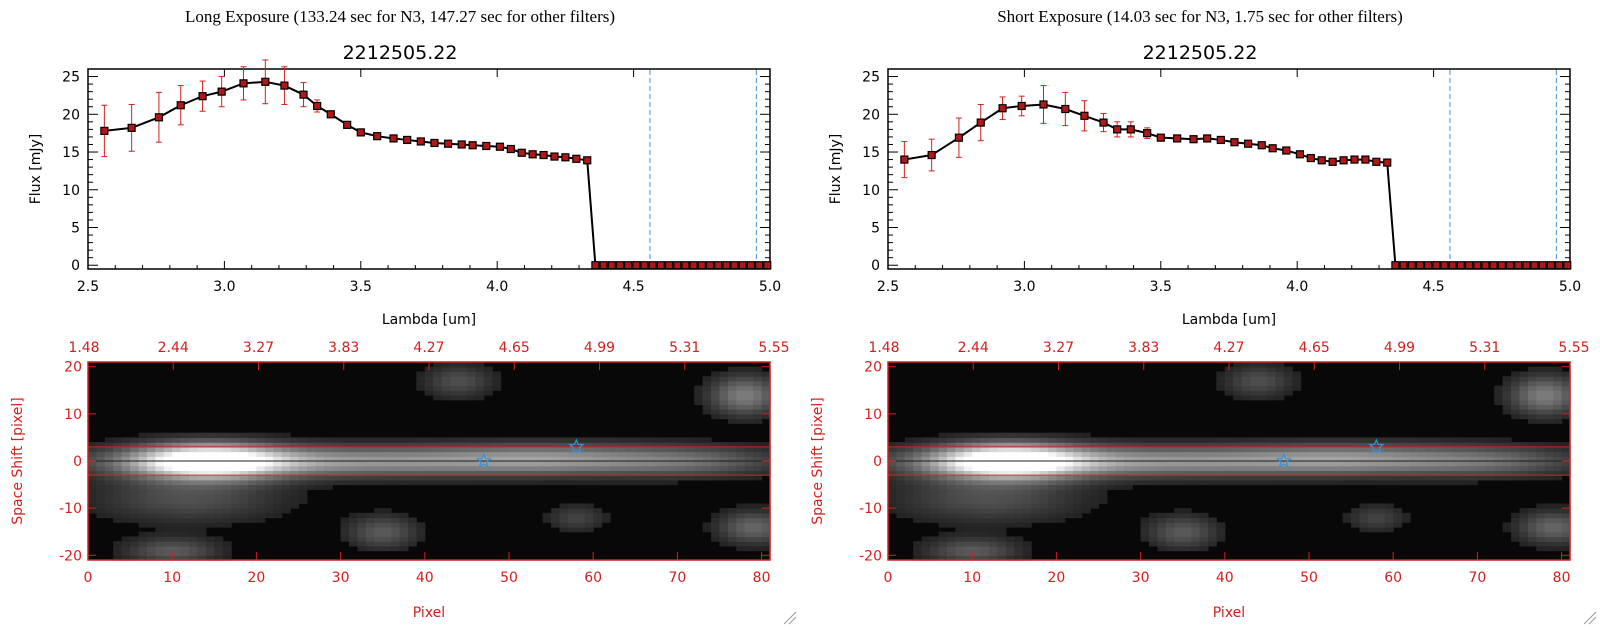 This screenshot has height=630, width=1600. I want to click on resize-grip-right, so click(1590, 618).